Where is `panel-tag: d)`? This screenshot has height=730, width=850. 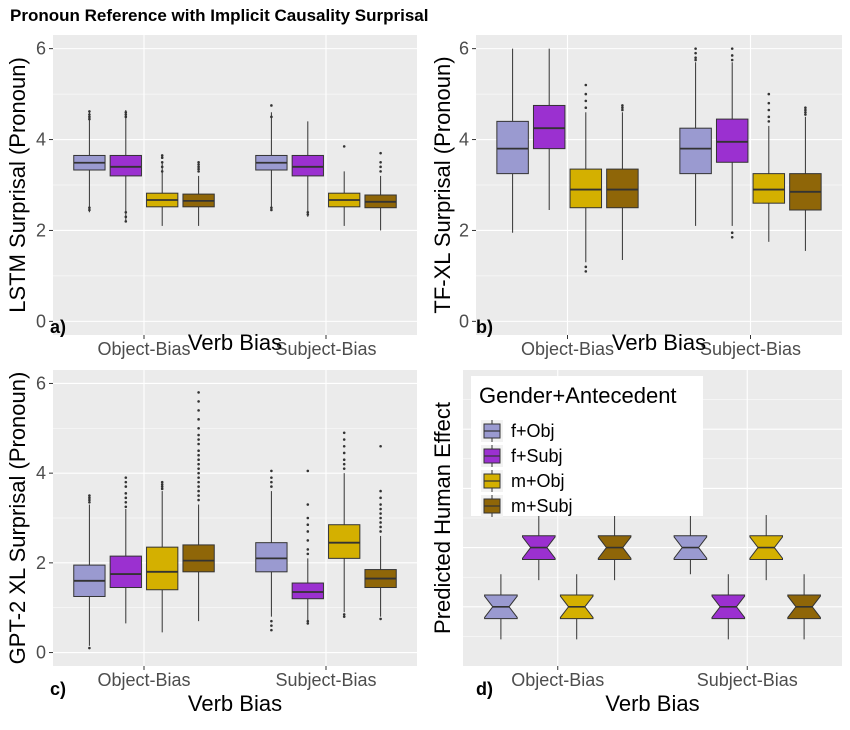 panel-tag: d) is located at coordinates (484, 689).